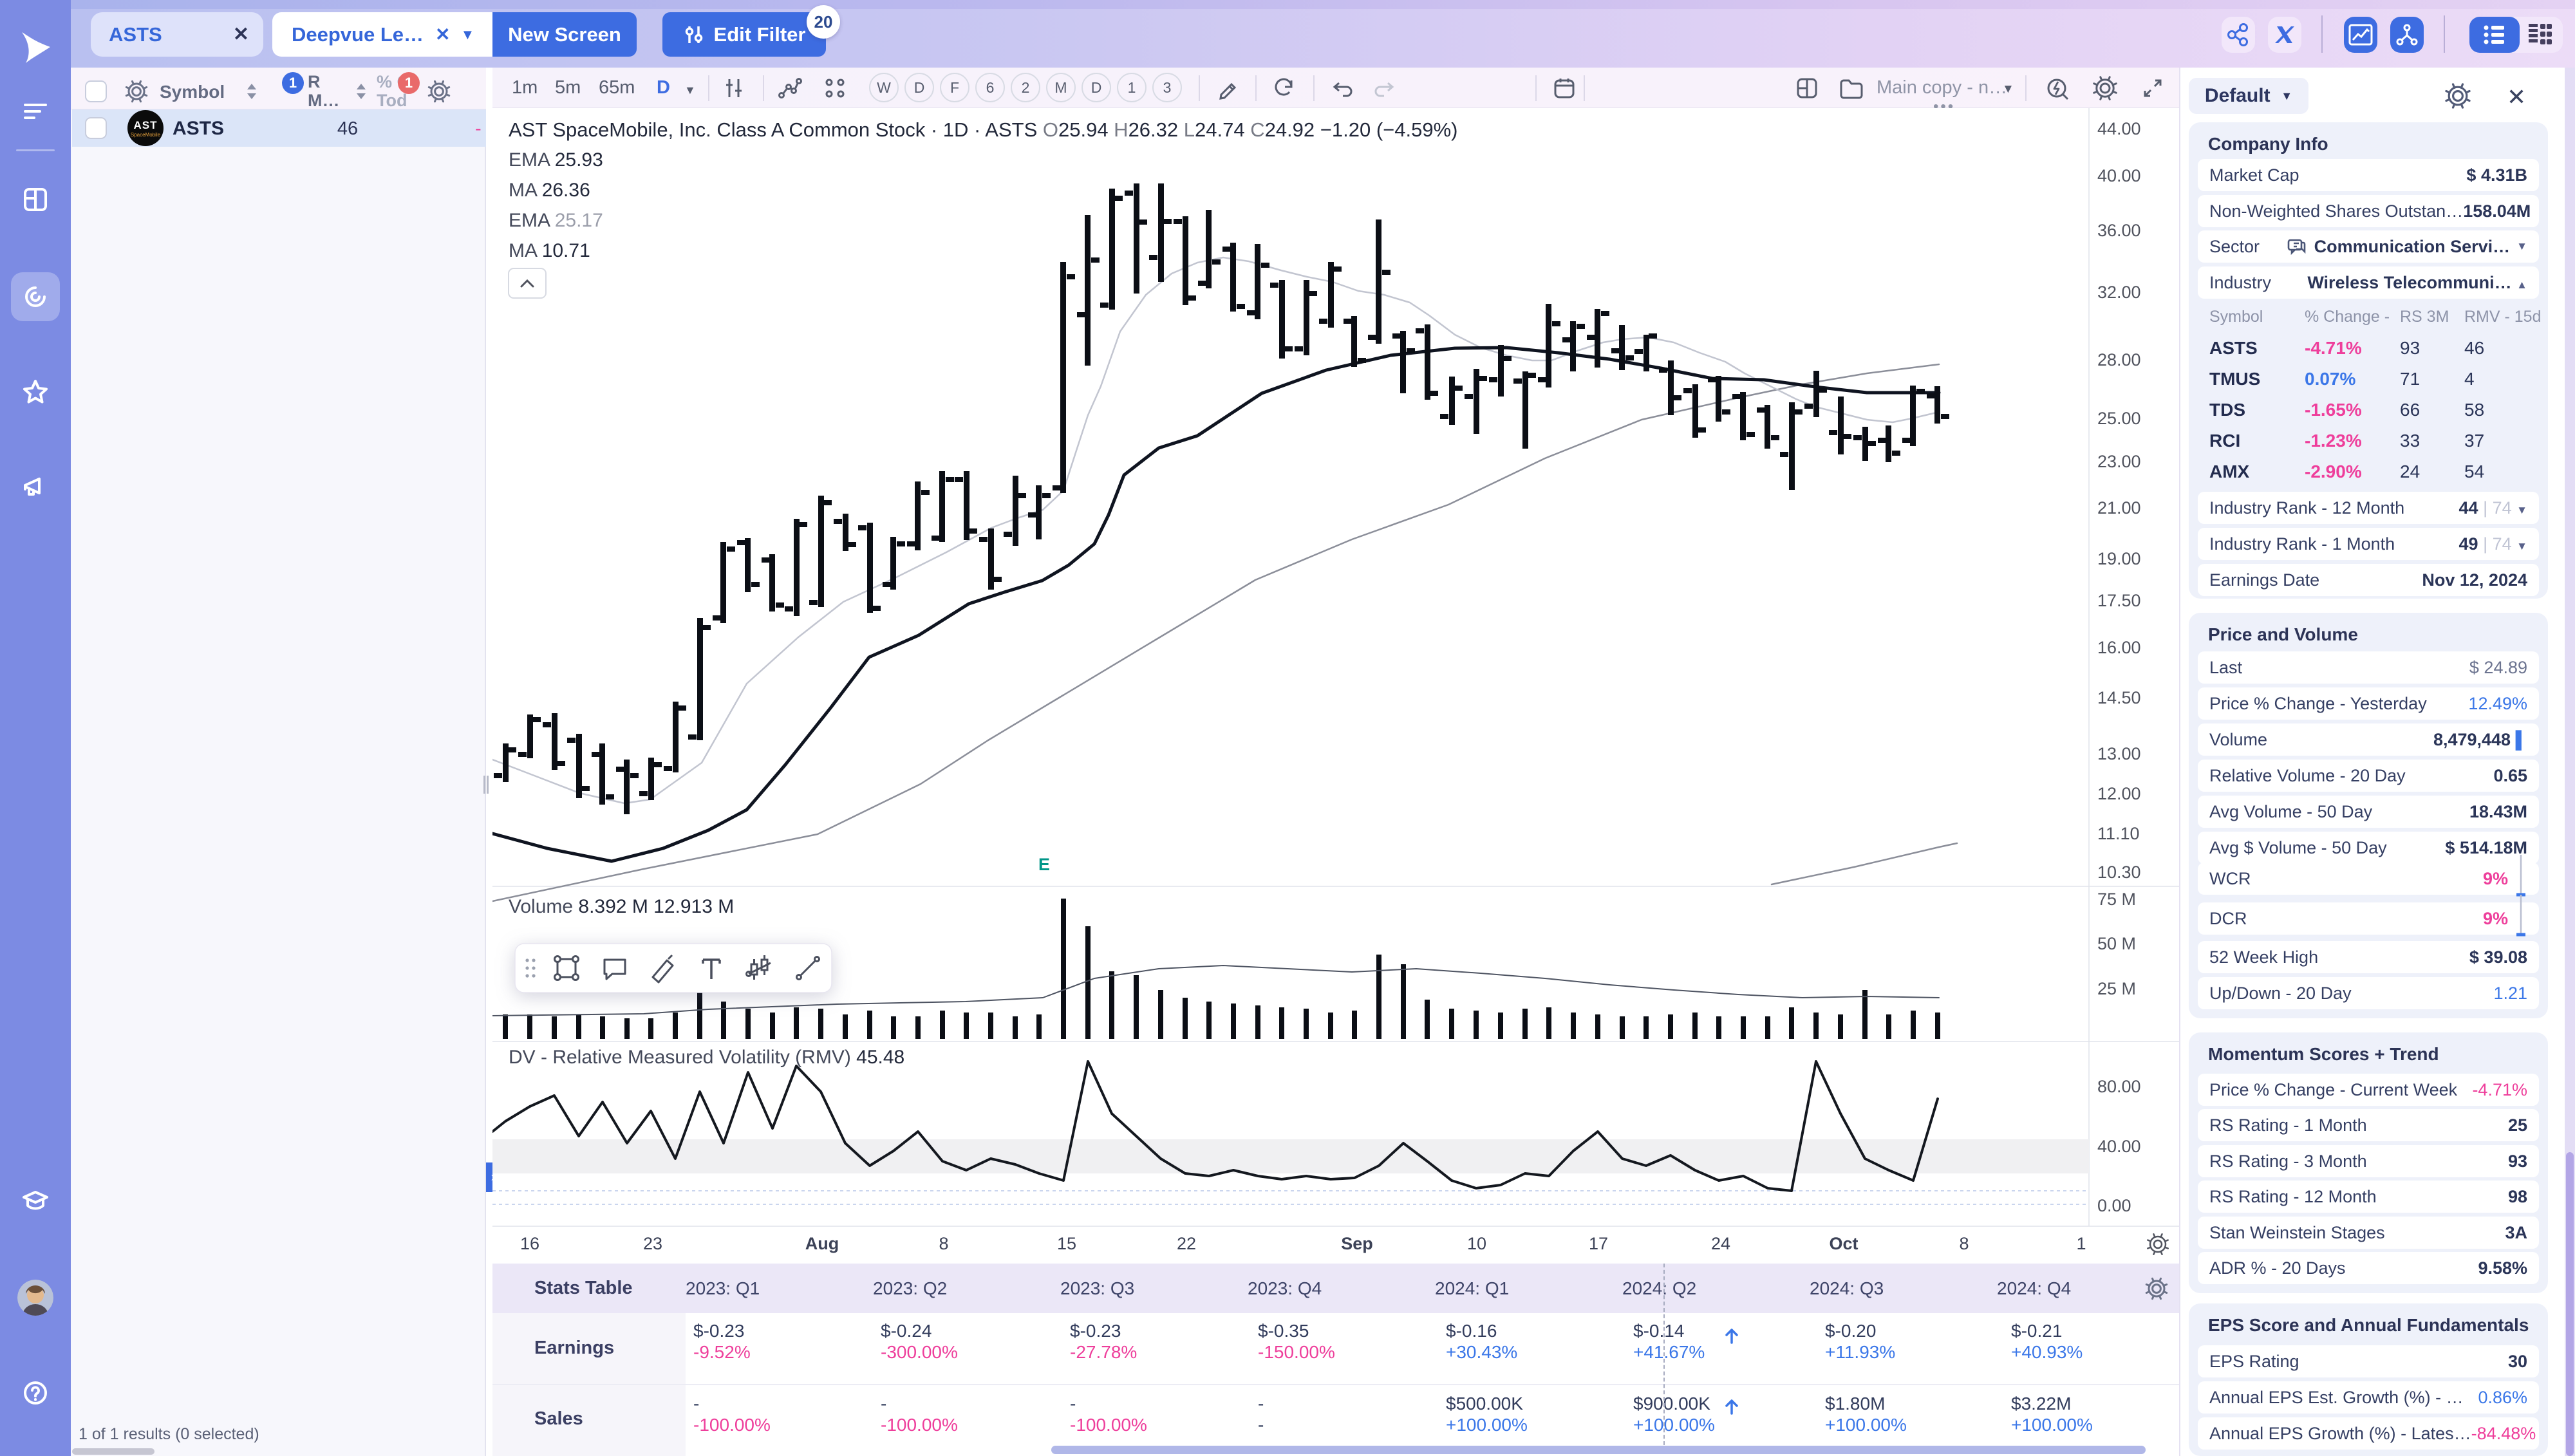 The width and height of the screenshot is (2575, 1456). Describe the element at coordinates (2119, 873) in the screenshot. I see `svg-text: 10.30` at that location.